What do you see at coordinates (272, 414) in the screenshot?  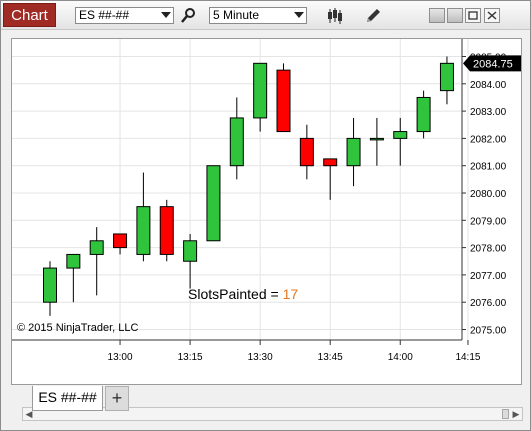 I see `horizontal-scrollbar: ◀ ▶` at bounding box center [272, 414].